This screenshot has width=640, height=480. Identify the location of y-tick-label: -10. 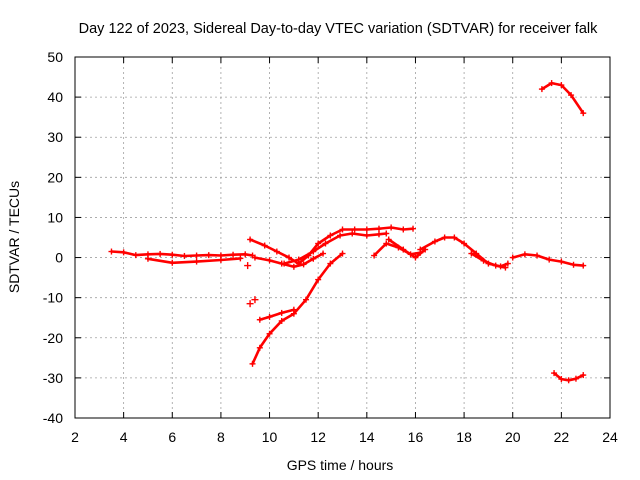
(53, 298).